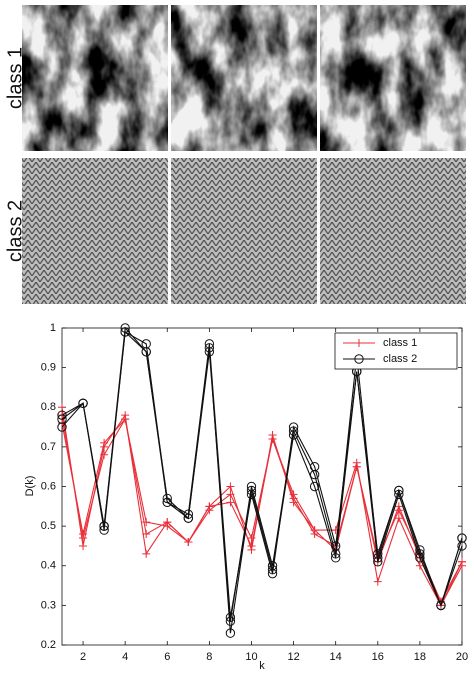 The height and width of the screenshot is (679, 474). What do you see at coordinates (48, 566) in the screenshot?
I see `y-tick-label: 0.4` at bounding box center [48, 566].